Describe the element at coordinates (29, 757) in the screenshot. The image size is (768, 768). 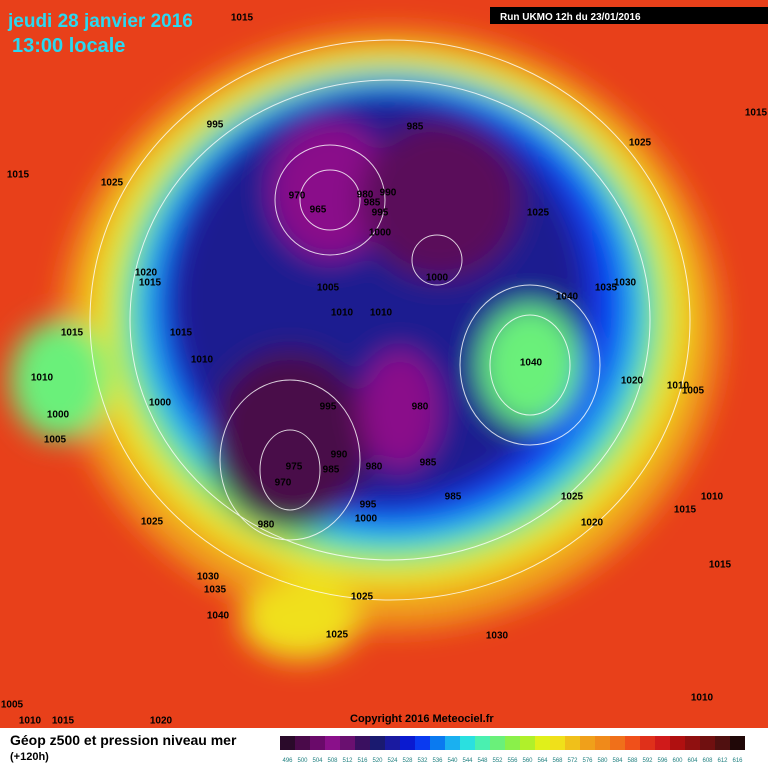
I see `legend-subtitle: (+120h)` at that location.